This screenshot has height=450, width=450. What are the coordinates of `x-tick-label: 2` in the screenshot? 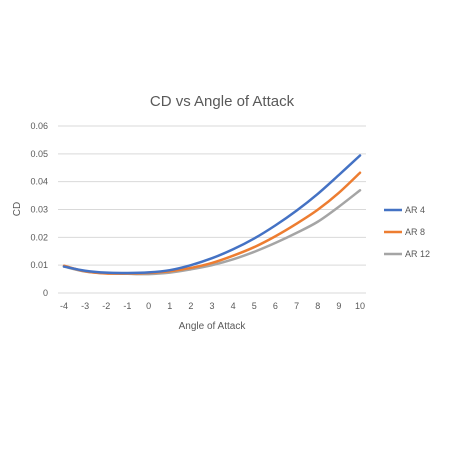 It's located at (190, 306).